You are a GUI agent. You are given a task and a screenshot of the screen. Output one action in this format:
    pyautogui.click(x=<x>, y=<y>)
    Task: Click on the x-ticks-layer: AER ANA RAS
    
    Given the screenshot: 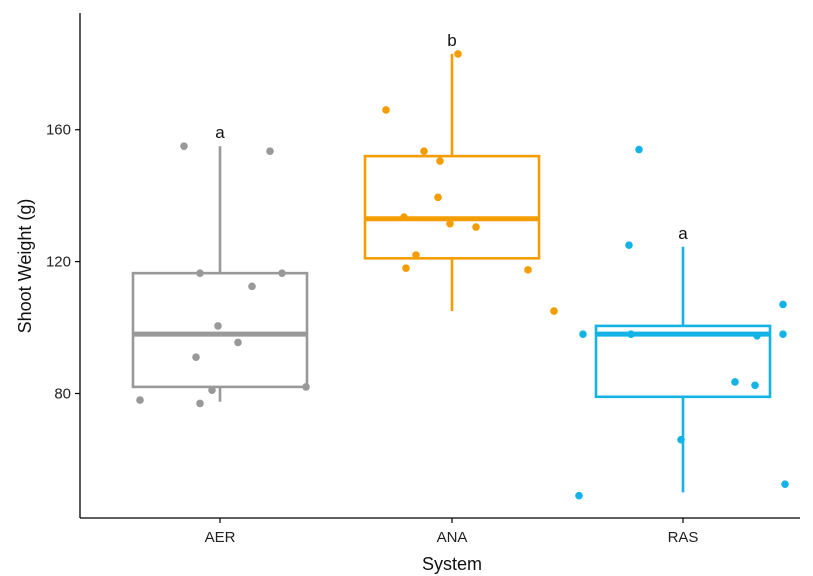 What is the action you would take?
    pyautogui.click(x=452, y=532)
    